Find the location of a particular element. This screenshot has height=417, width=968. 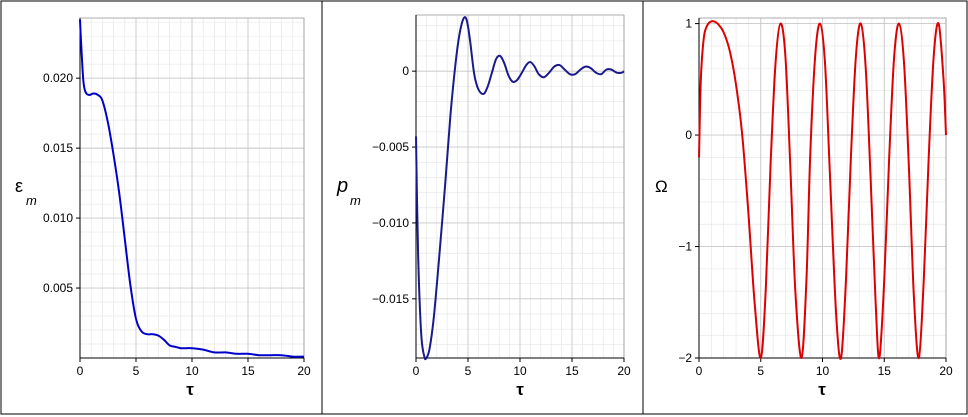

y-tick-label: −0.010 is located at coordinates (390, 223).